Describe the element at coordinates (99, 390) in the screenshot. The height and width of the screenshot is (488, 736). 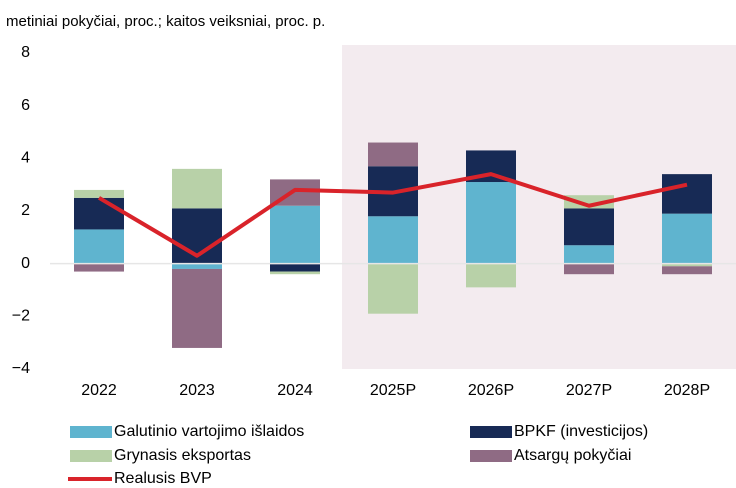
I see `x-tick-label: 2022` at that location.